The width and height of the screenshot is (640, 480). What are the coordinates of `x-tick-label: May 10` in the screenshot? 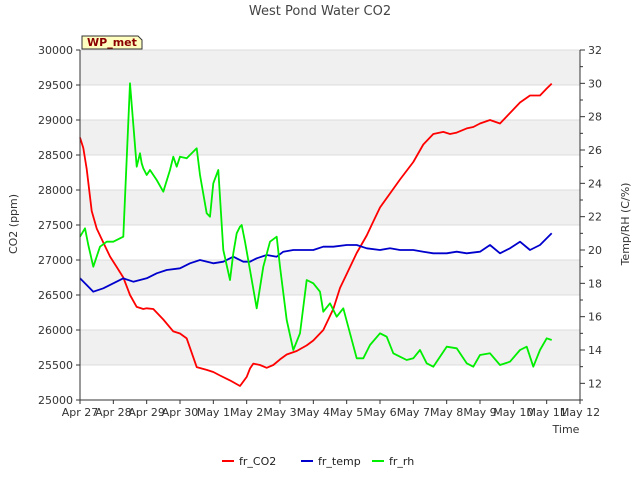 It's located at (513, 412).